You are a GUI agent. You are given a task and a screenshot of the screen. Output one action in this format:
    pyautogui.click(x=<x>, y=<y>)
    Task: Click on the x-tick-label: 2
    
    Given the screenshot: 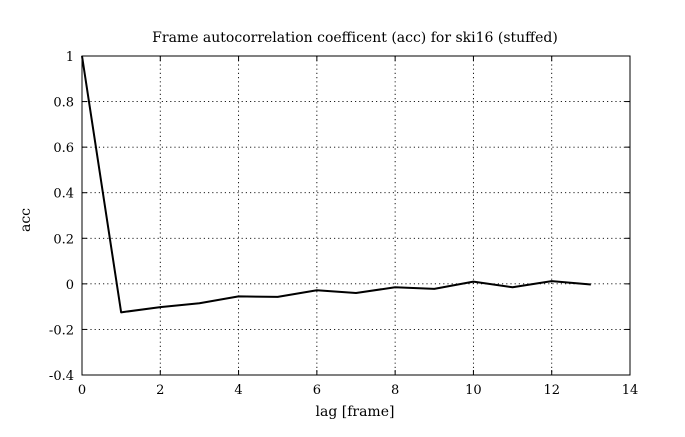 What is the action you would take?
    pyautogui.click(x=160, y=390)
    